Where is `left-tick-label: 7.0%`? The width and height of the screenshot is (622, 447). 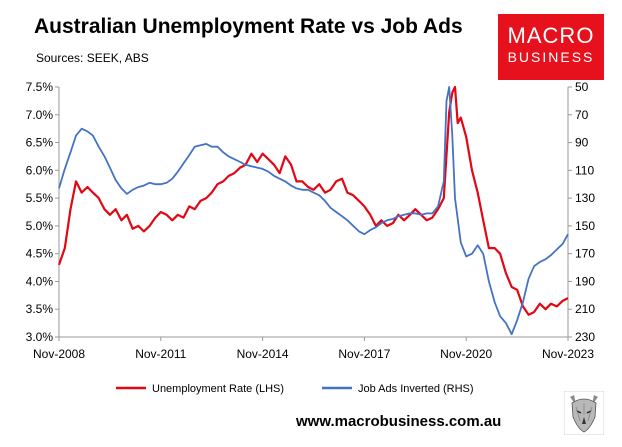
left-tick-label: 7.0% is located at coordinates (40, 115).